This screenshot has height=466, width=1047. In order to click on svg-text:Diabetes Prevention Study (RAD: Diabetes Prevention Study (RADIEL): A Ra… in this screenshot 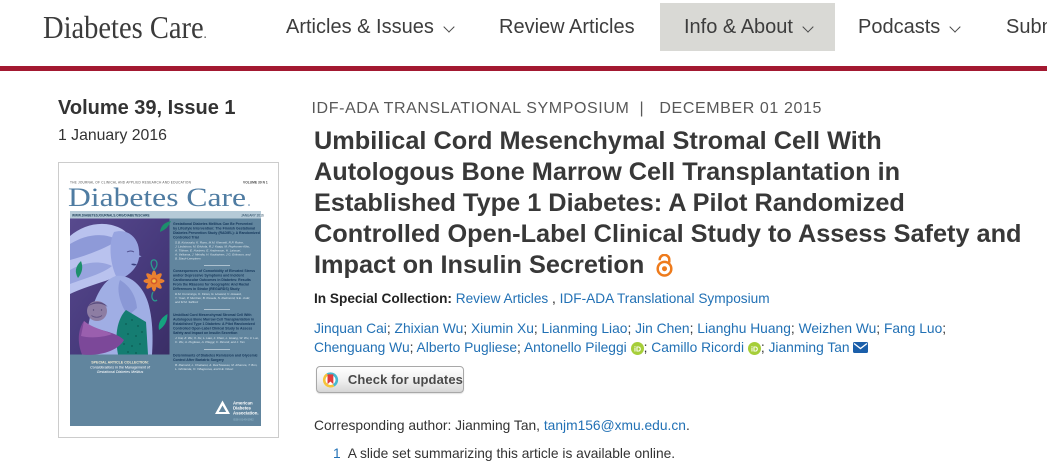, I will do `click(216, 233)`.